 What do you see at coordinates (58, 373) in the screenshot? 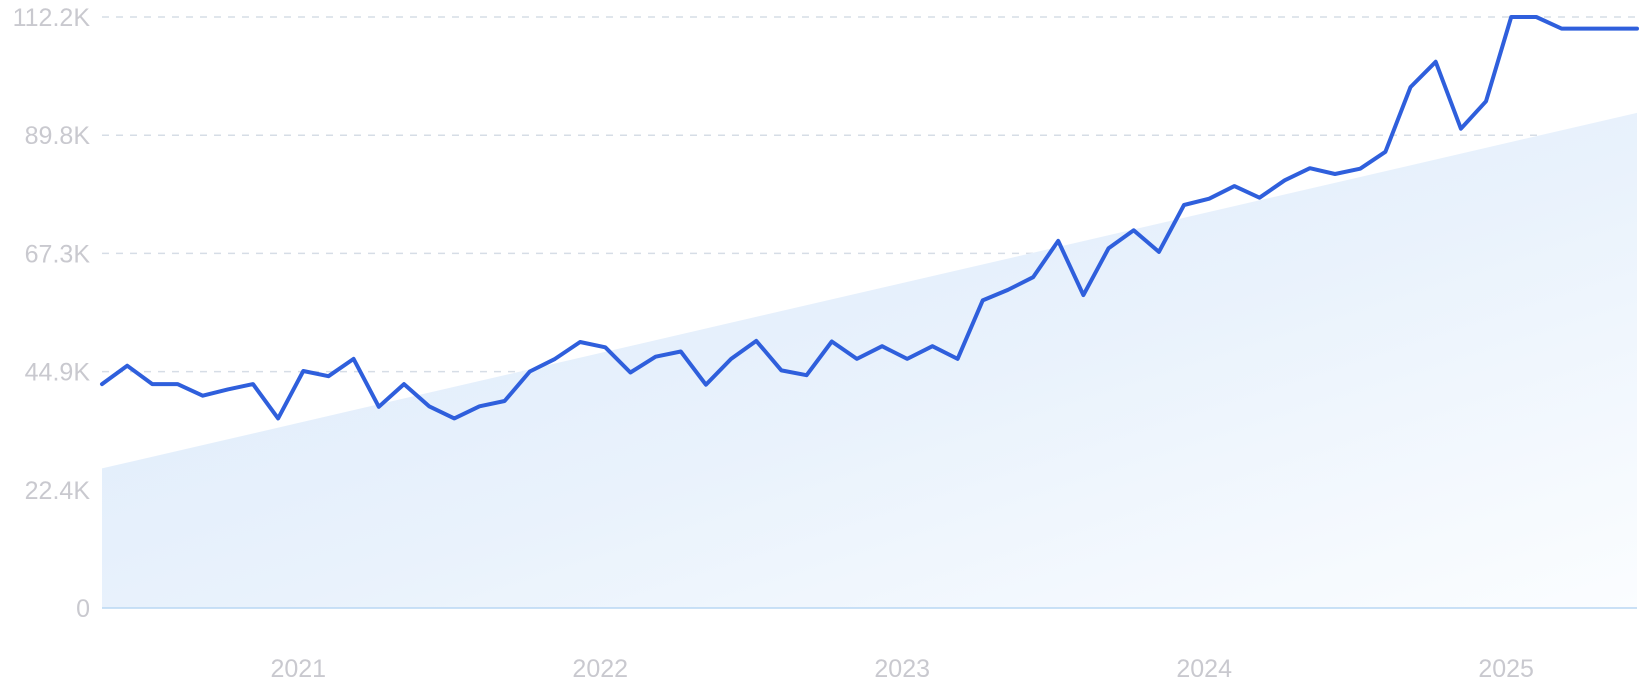
I see `y-tick-label: 44.9K` at bounding box center [58, 373].